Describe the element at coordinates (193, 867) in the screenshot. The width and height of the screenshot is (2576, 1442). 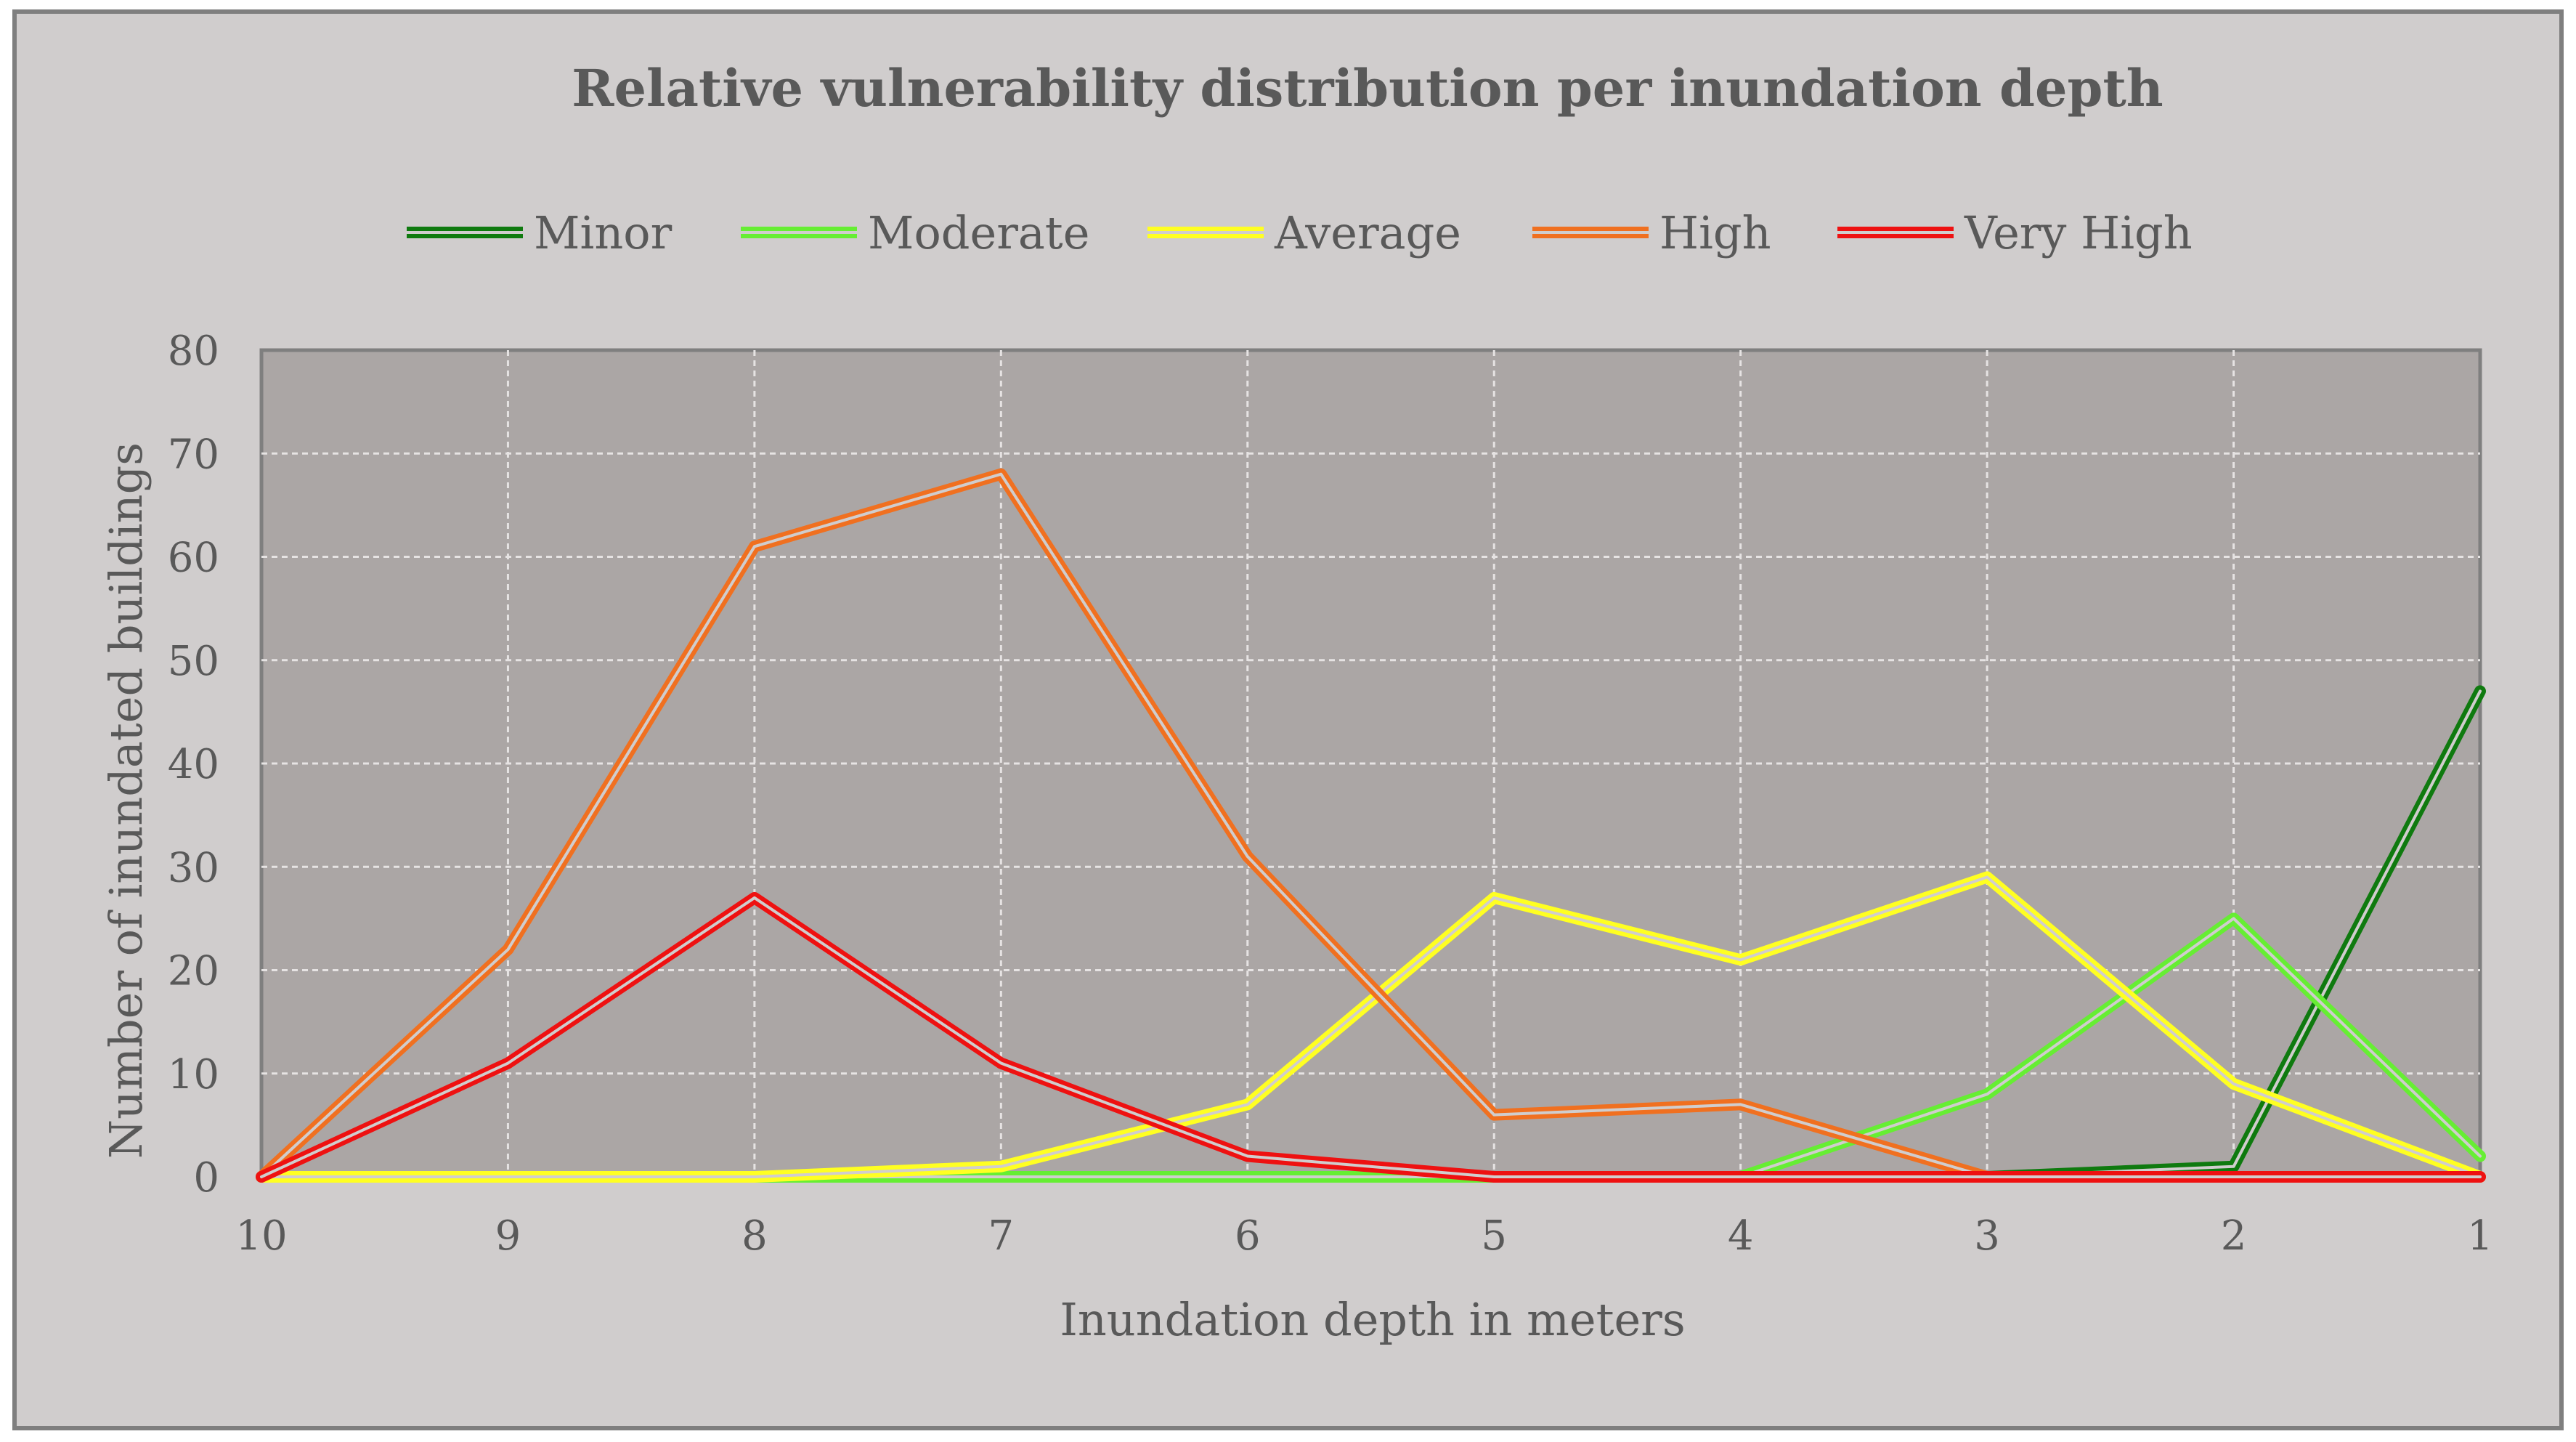
I see `y-tick-label: 30` at that location.